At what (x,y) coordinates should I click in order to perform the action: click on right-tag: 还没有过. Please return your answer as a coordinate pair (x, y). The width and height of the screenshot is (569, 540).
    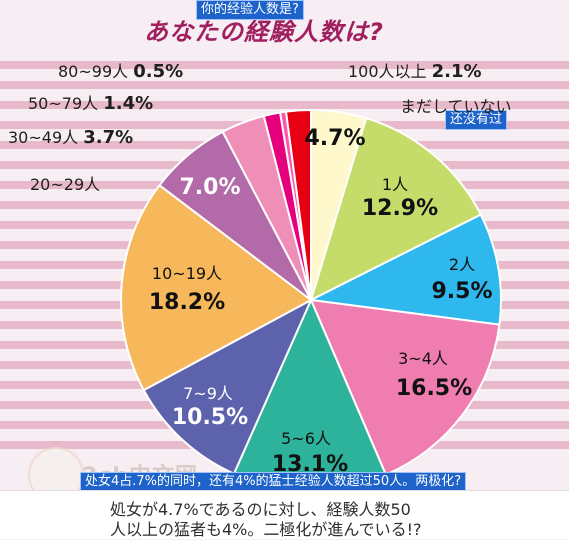
    Looking at the image, I should click on (476, 120).